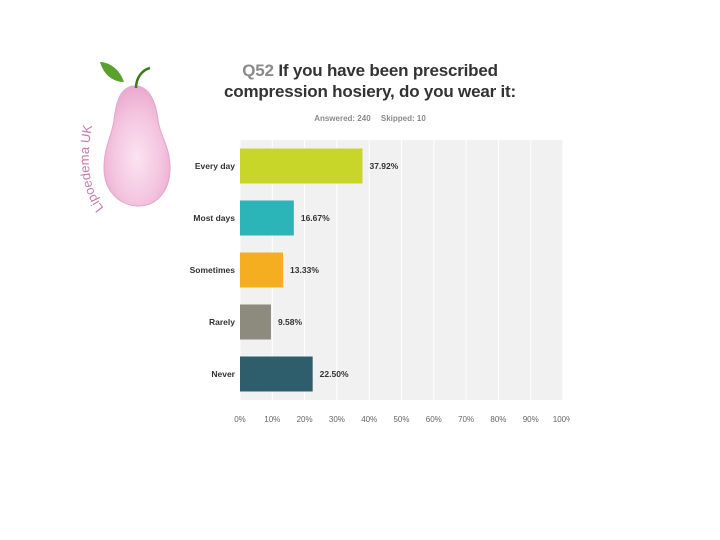 This screenshot has height=540, width=720. I want to click on x-tick-label: 90%, so click(531, 419).